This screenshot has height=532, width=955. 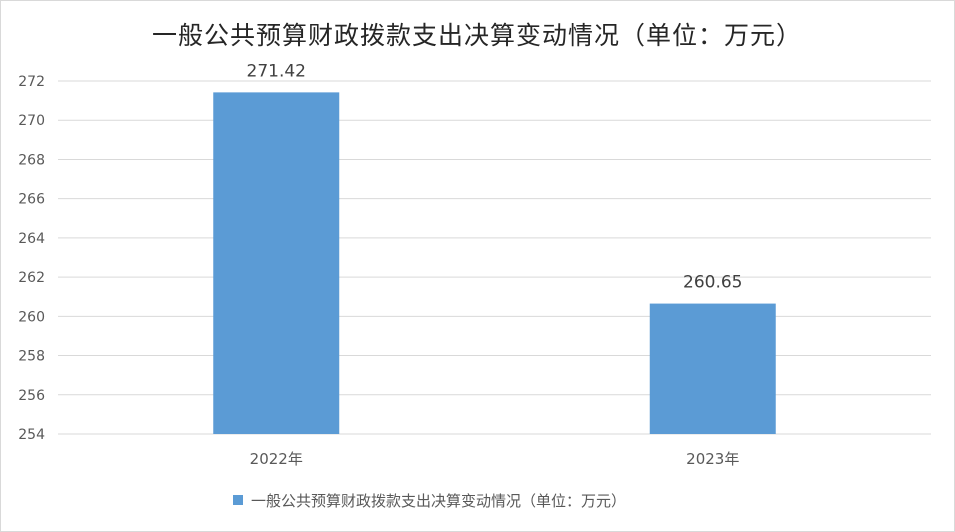 I want to click on y-axis-ticks: 254 256 258 260 262 264 266 268 270 272, so click(x=31, y=258).